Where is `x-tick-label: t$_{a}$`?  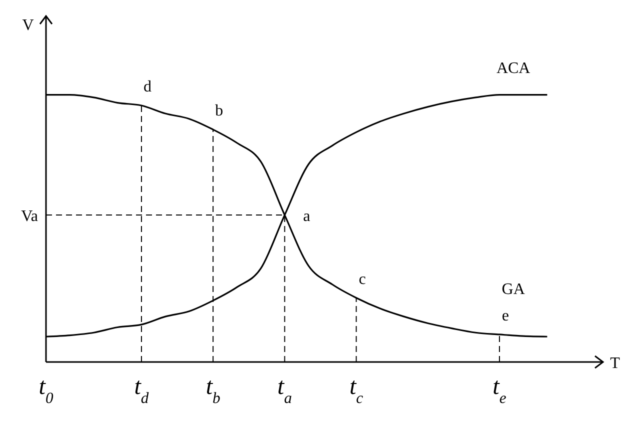 x-tick-label: t$_{a}$ is located at coordinates (284, 390).